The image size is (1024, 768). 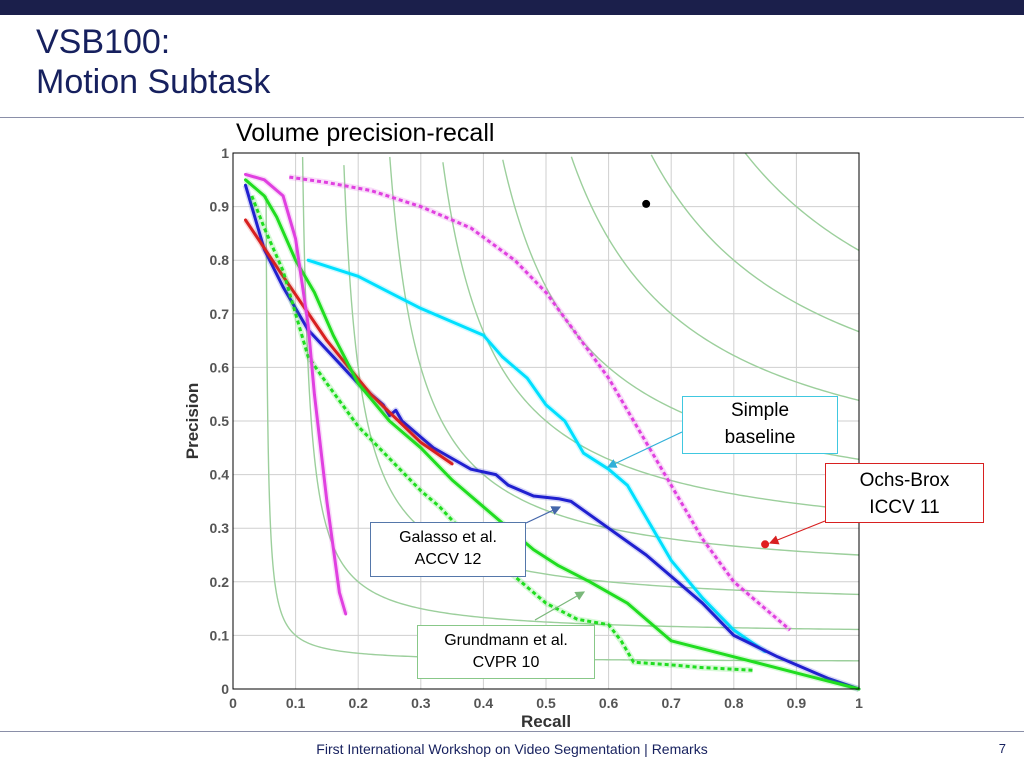 What do you see at coordinates (546, 703) in the screenshot?
I see `x-tick-label: 0.5` at bounding box center [546, 703].